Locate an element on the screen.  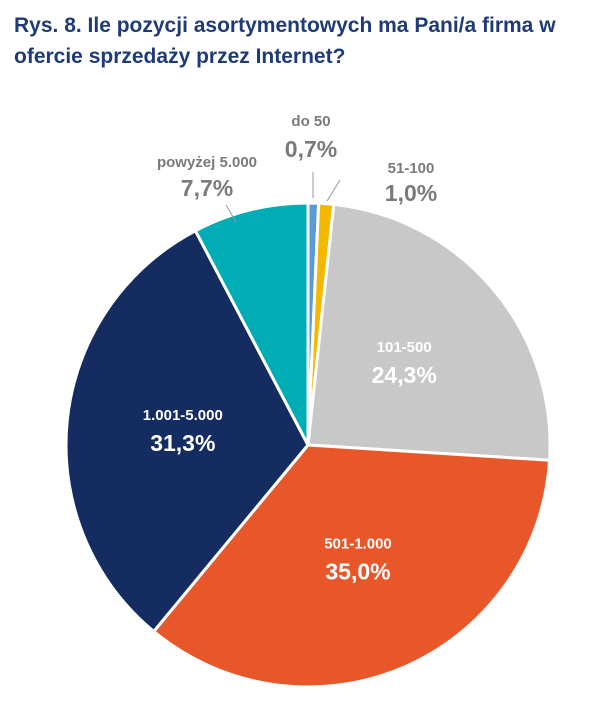
slice-value-label: 31,3% is located at coordinates (182, 443).